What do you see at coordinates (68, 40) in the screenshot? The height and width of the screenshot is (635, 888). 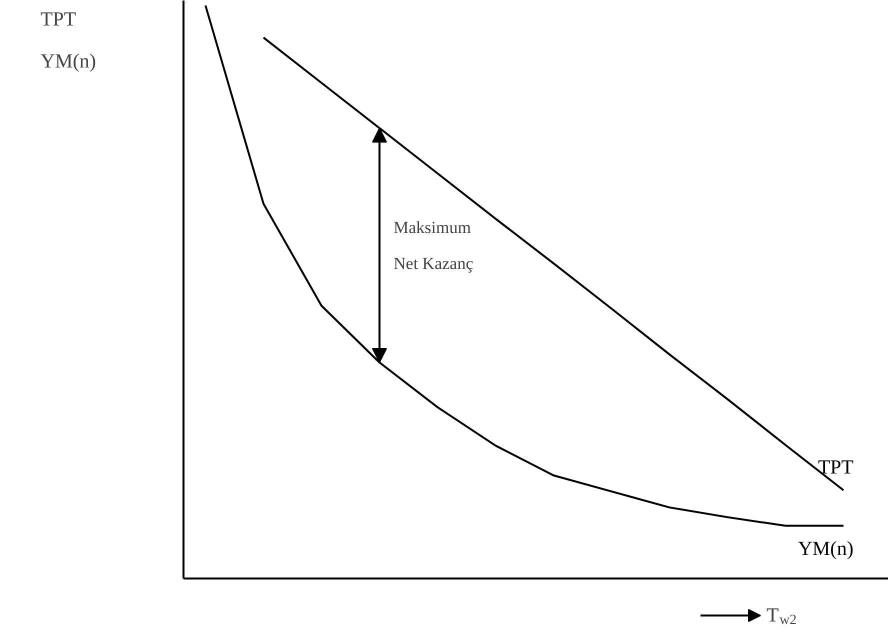 I see `y-axis-title: TPT YM(n)` at bounding box center [68, 40].